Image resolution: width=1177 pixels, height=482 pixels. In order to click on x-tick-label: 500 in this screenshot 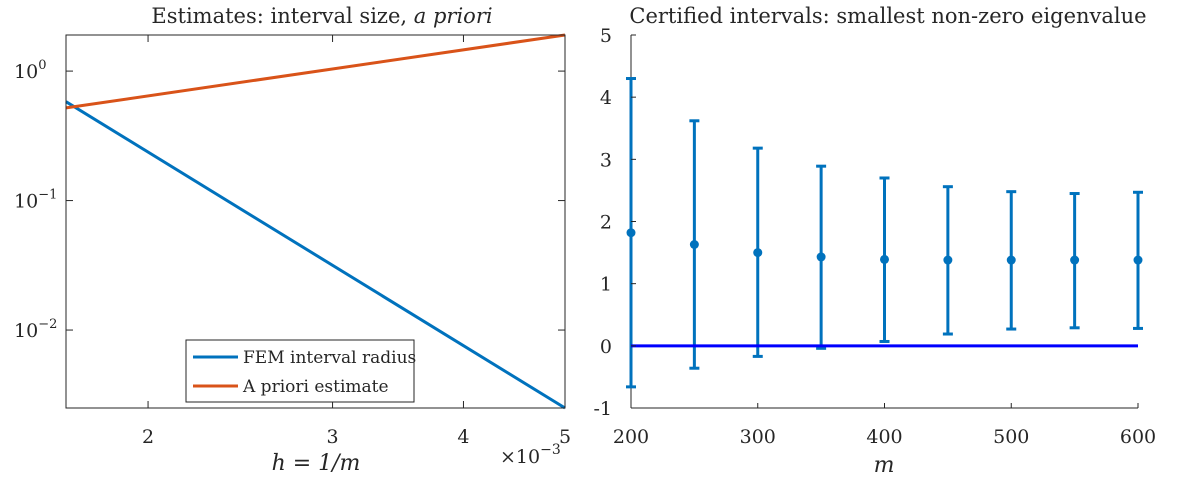, I will do `click(1011, 437)`.